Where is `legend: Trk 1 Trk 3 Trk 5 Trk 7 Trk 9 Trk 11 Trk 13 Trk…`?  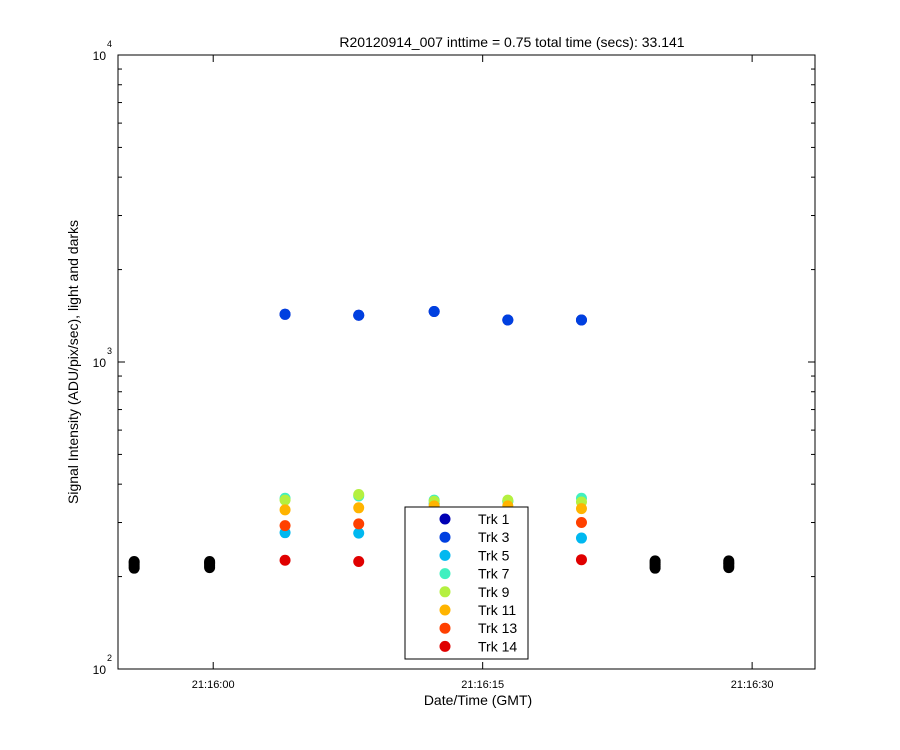 legend: Trk 1 Trk 3 Trk 5 Trk 7 Trk 9 Trk 11 Trk 13 Trk… is located at coordinates (466, 583).